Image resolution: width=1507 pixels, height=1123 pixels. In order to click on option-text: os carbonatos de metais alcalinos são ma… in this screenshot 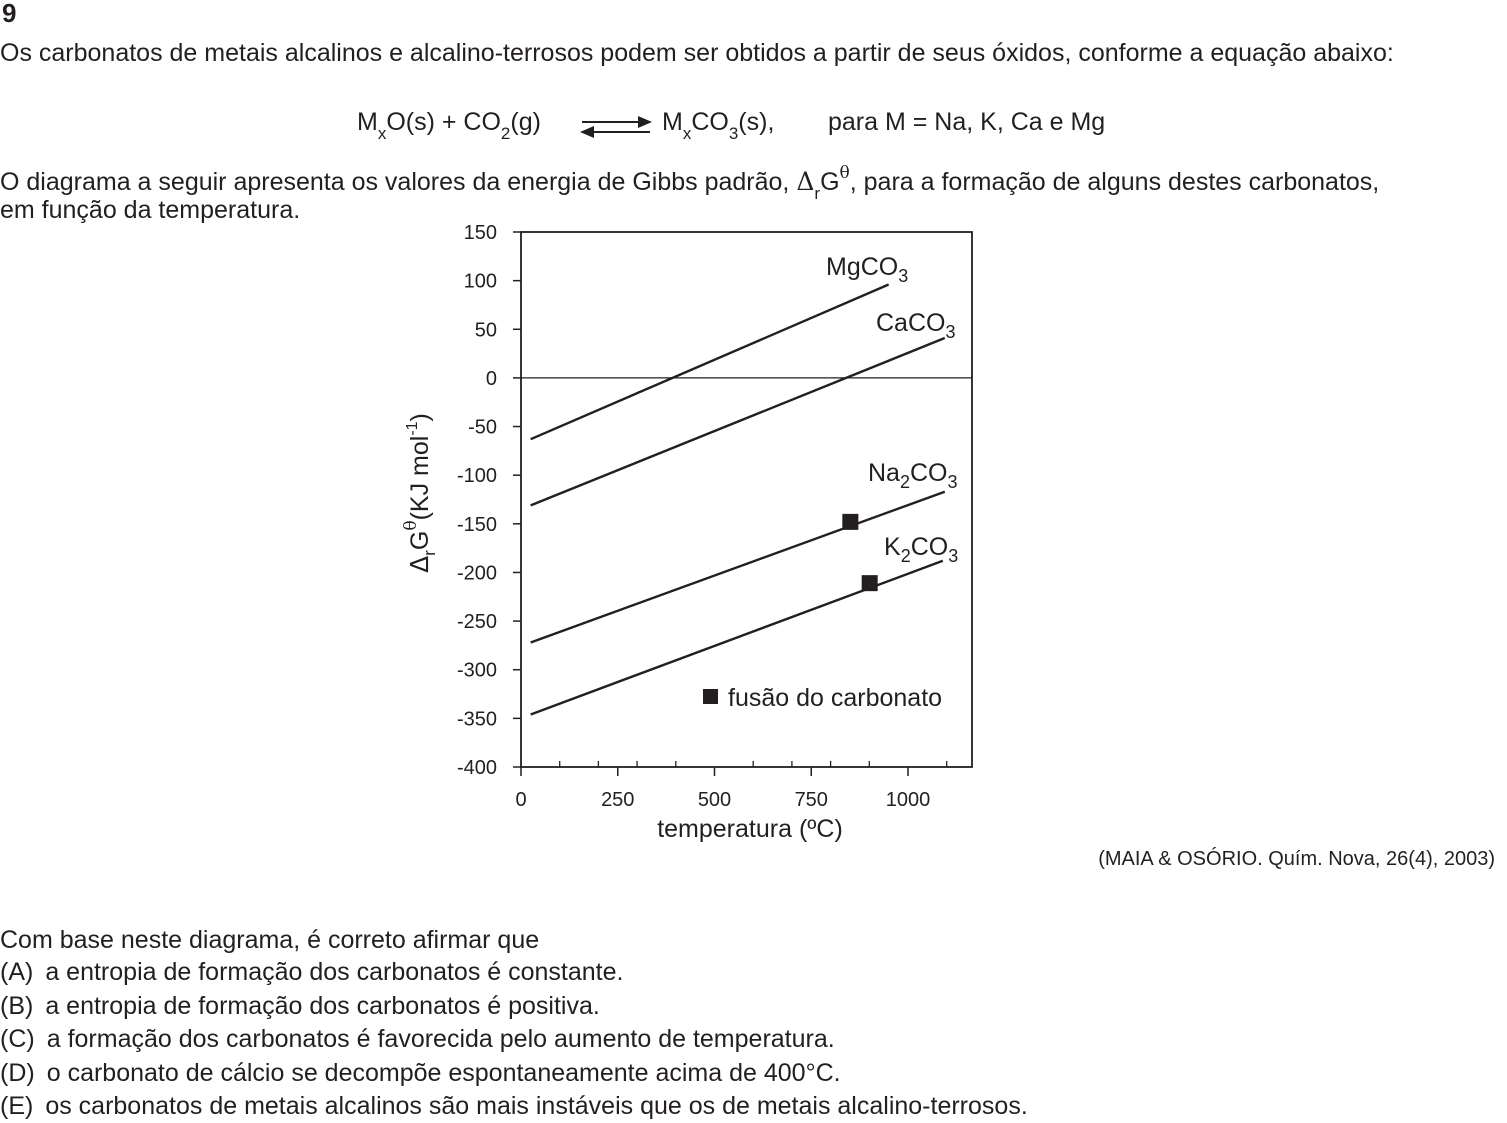, I will do `click(536, 1106)`.